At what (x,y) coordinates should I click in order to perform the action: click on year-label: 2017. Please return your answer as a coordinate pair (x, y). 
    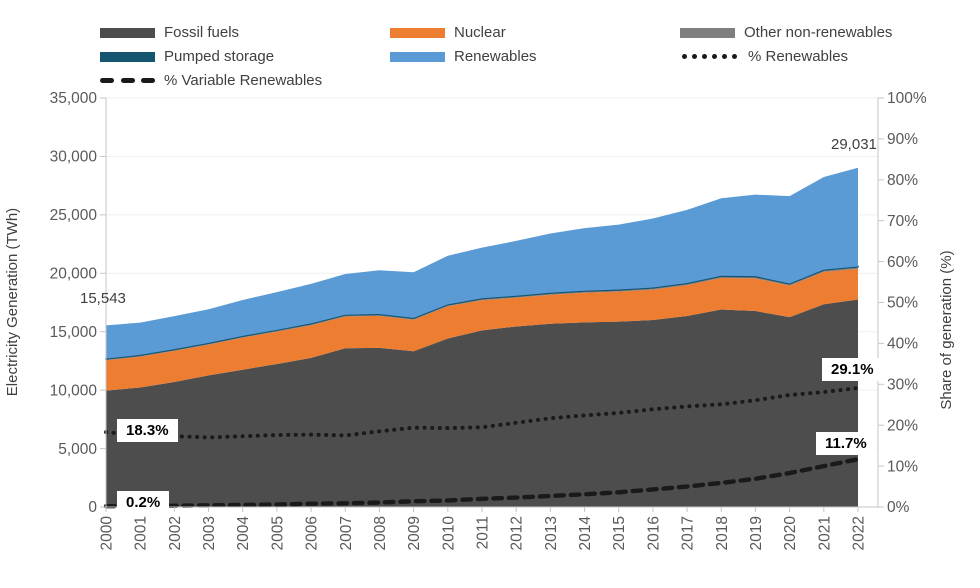
    Looking at the image, I should click on (688, 533).